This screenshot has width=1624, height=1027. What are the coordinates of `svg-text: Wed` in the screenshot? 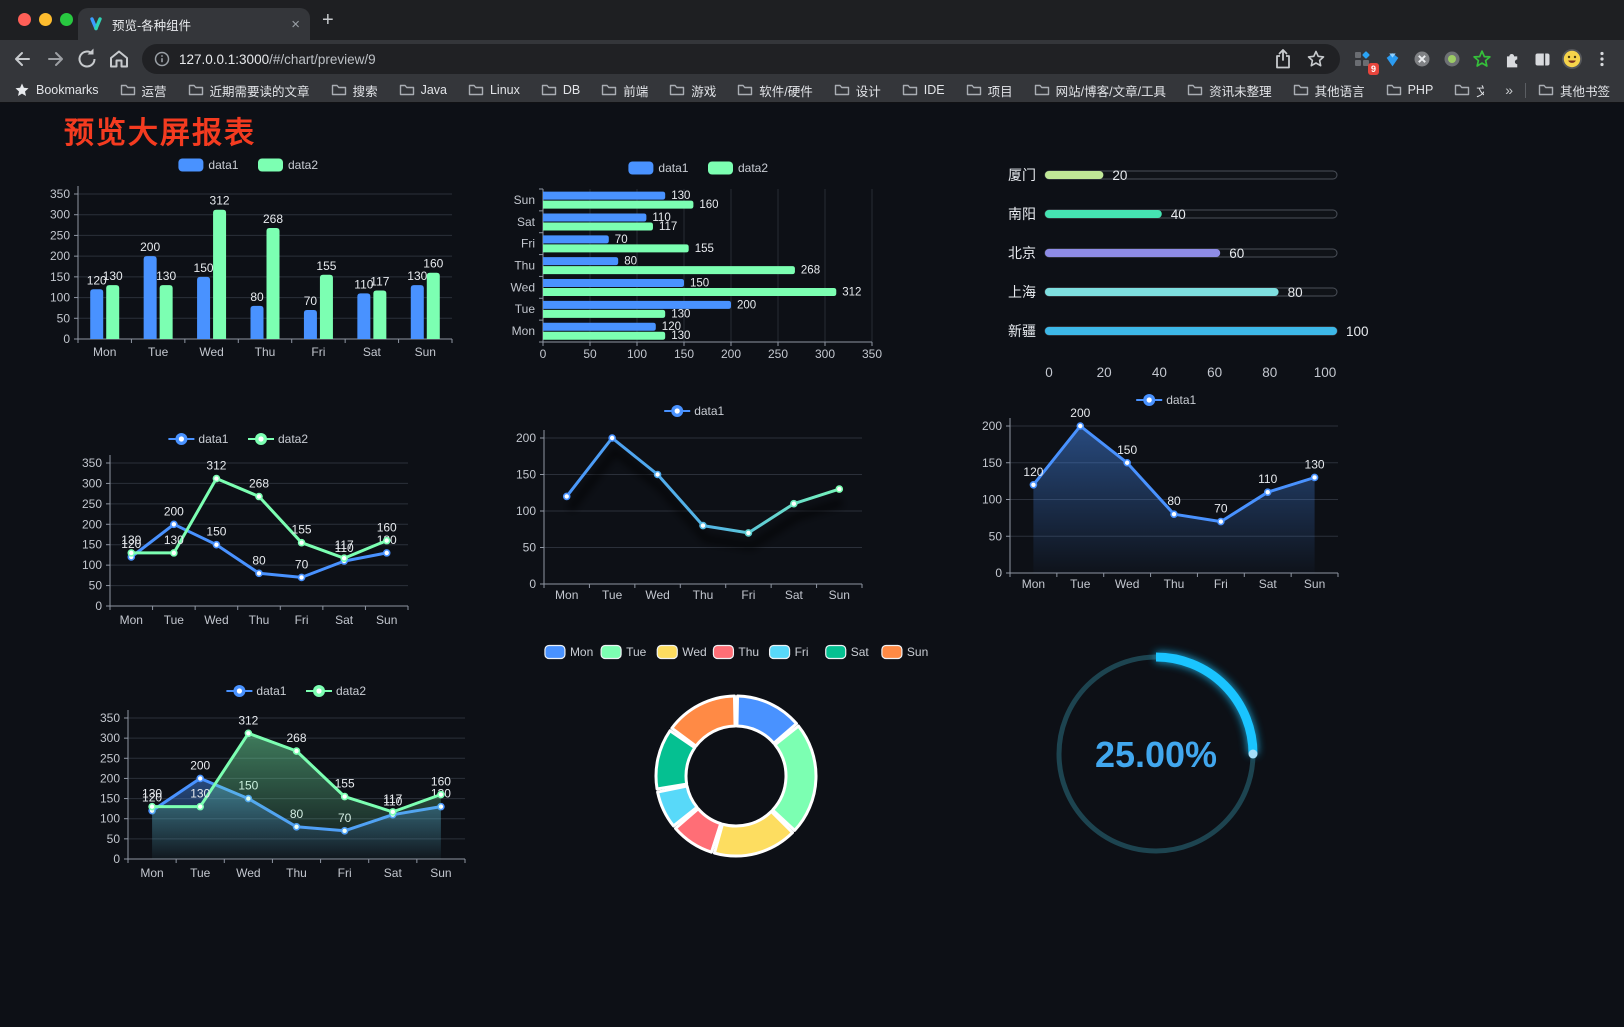 It's located at (657, 595).